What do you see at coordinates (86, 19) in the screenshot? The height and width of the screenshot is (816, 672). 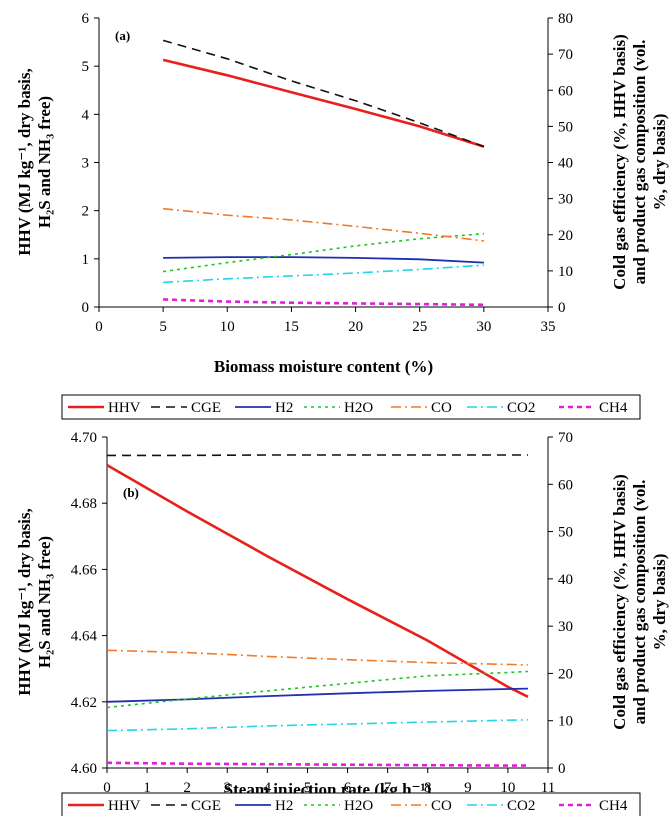 I see `y-left-tick-label: 6` at bounding box center [86, 19].